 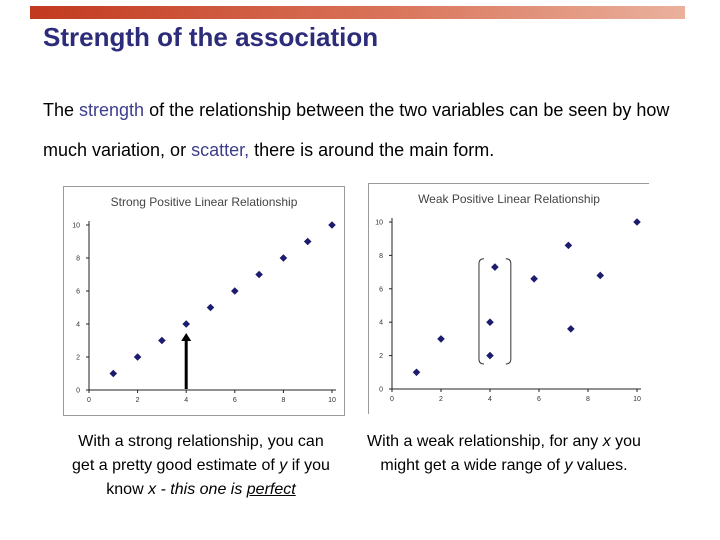 What do you see at coordinates (637, 399) in the screenshot?
I see `weak-x-tick-label: 10` at bounding box center [637, 399].